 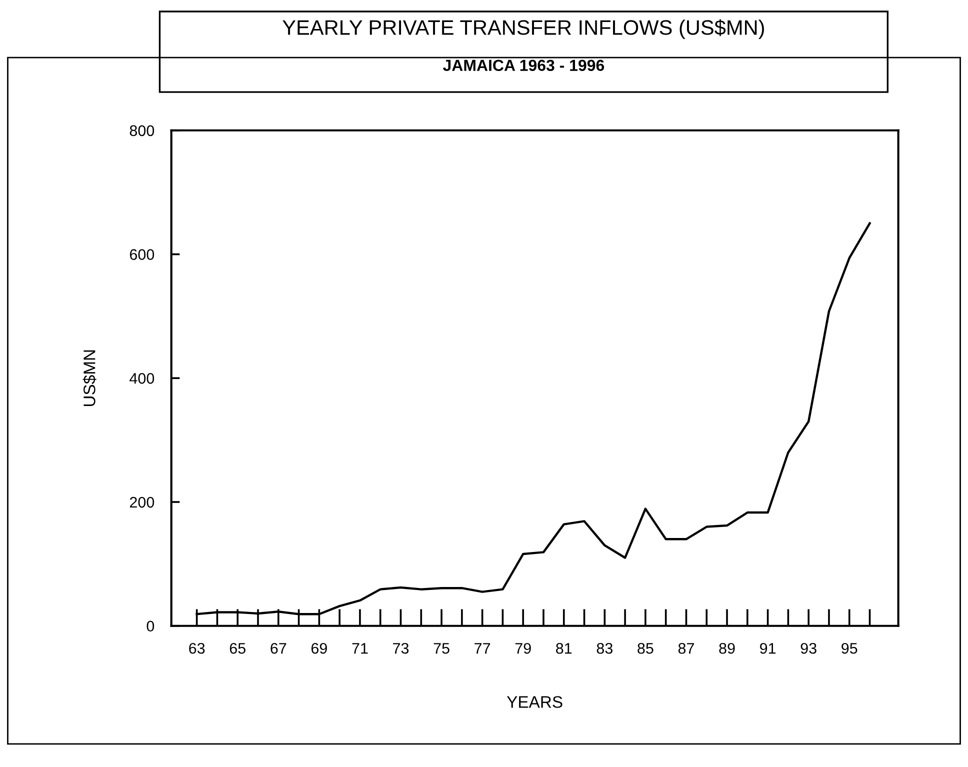 I want to click on x-tick-label: 81, so click(x=564, y=648).